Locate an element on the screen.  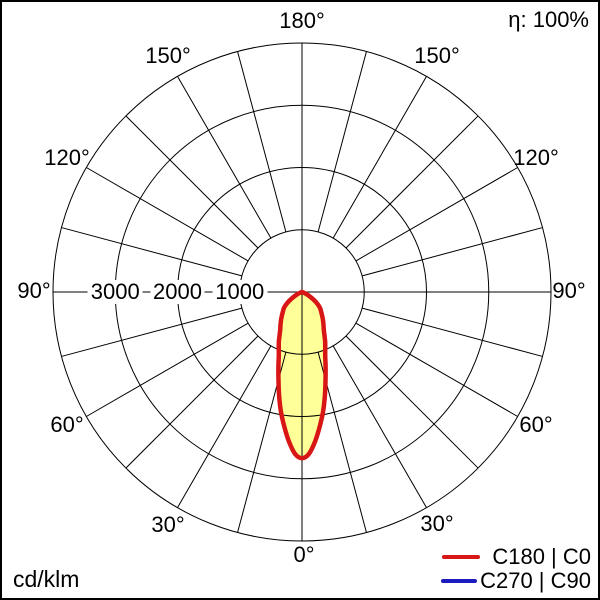
blue-curve-swatch-icon is located at coordinates (459, 580).